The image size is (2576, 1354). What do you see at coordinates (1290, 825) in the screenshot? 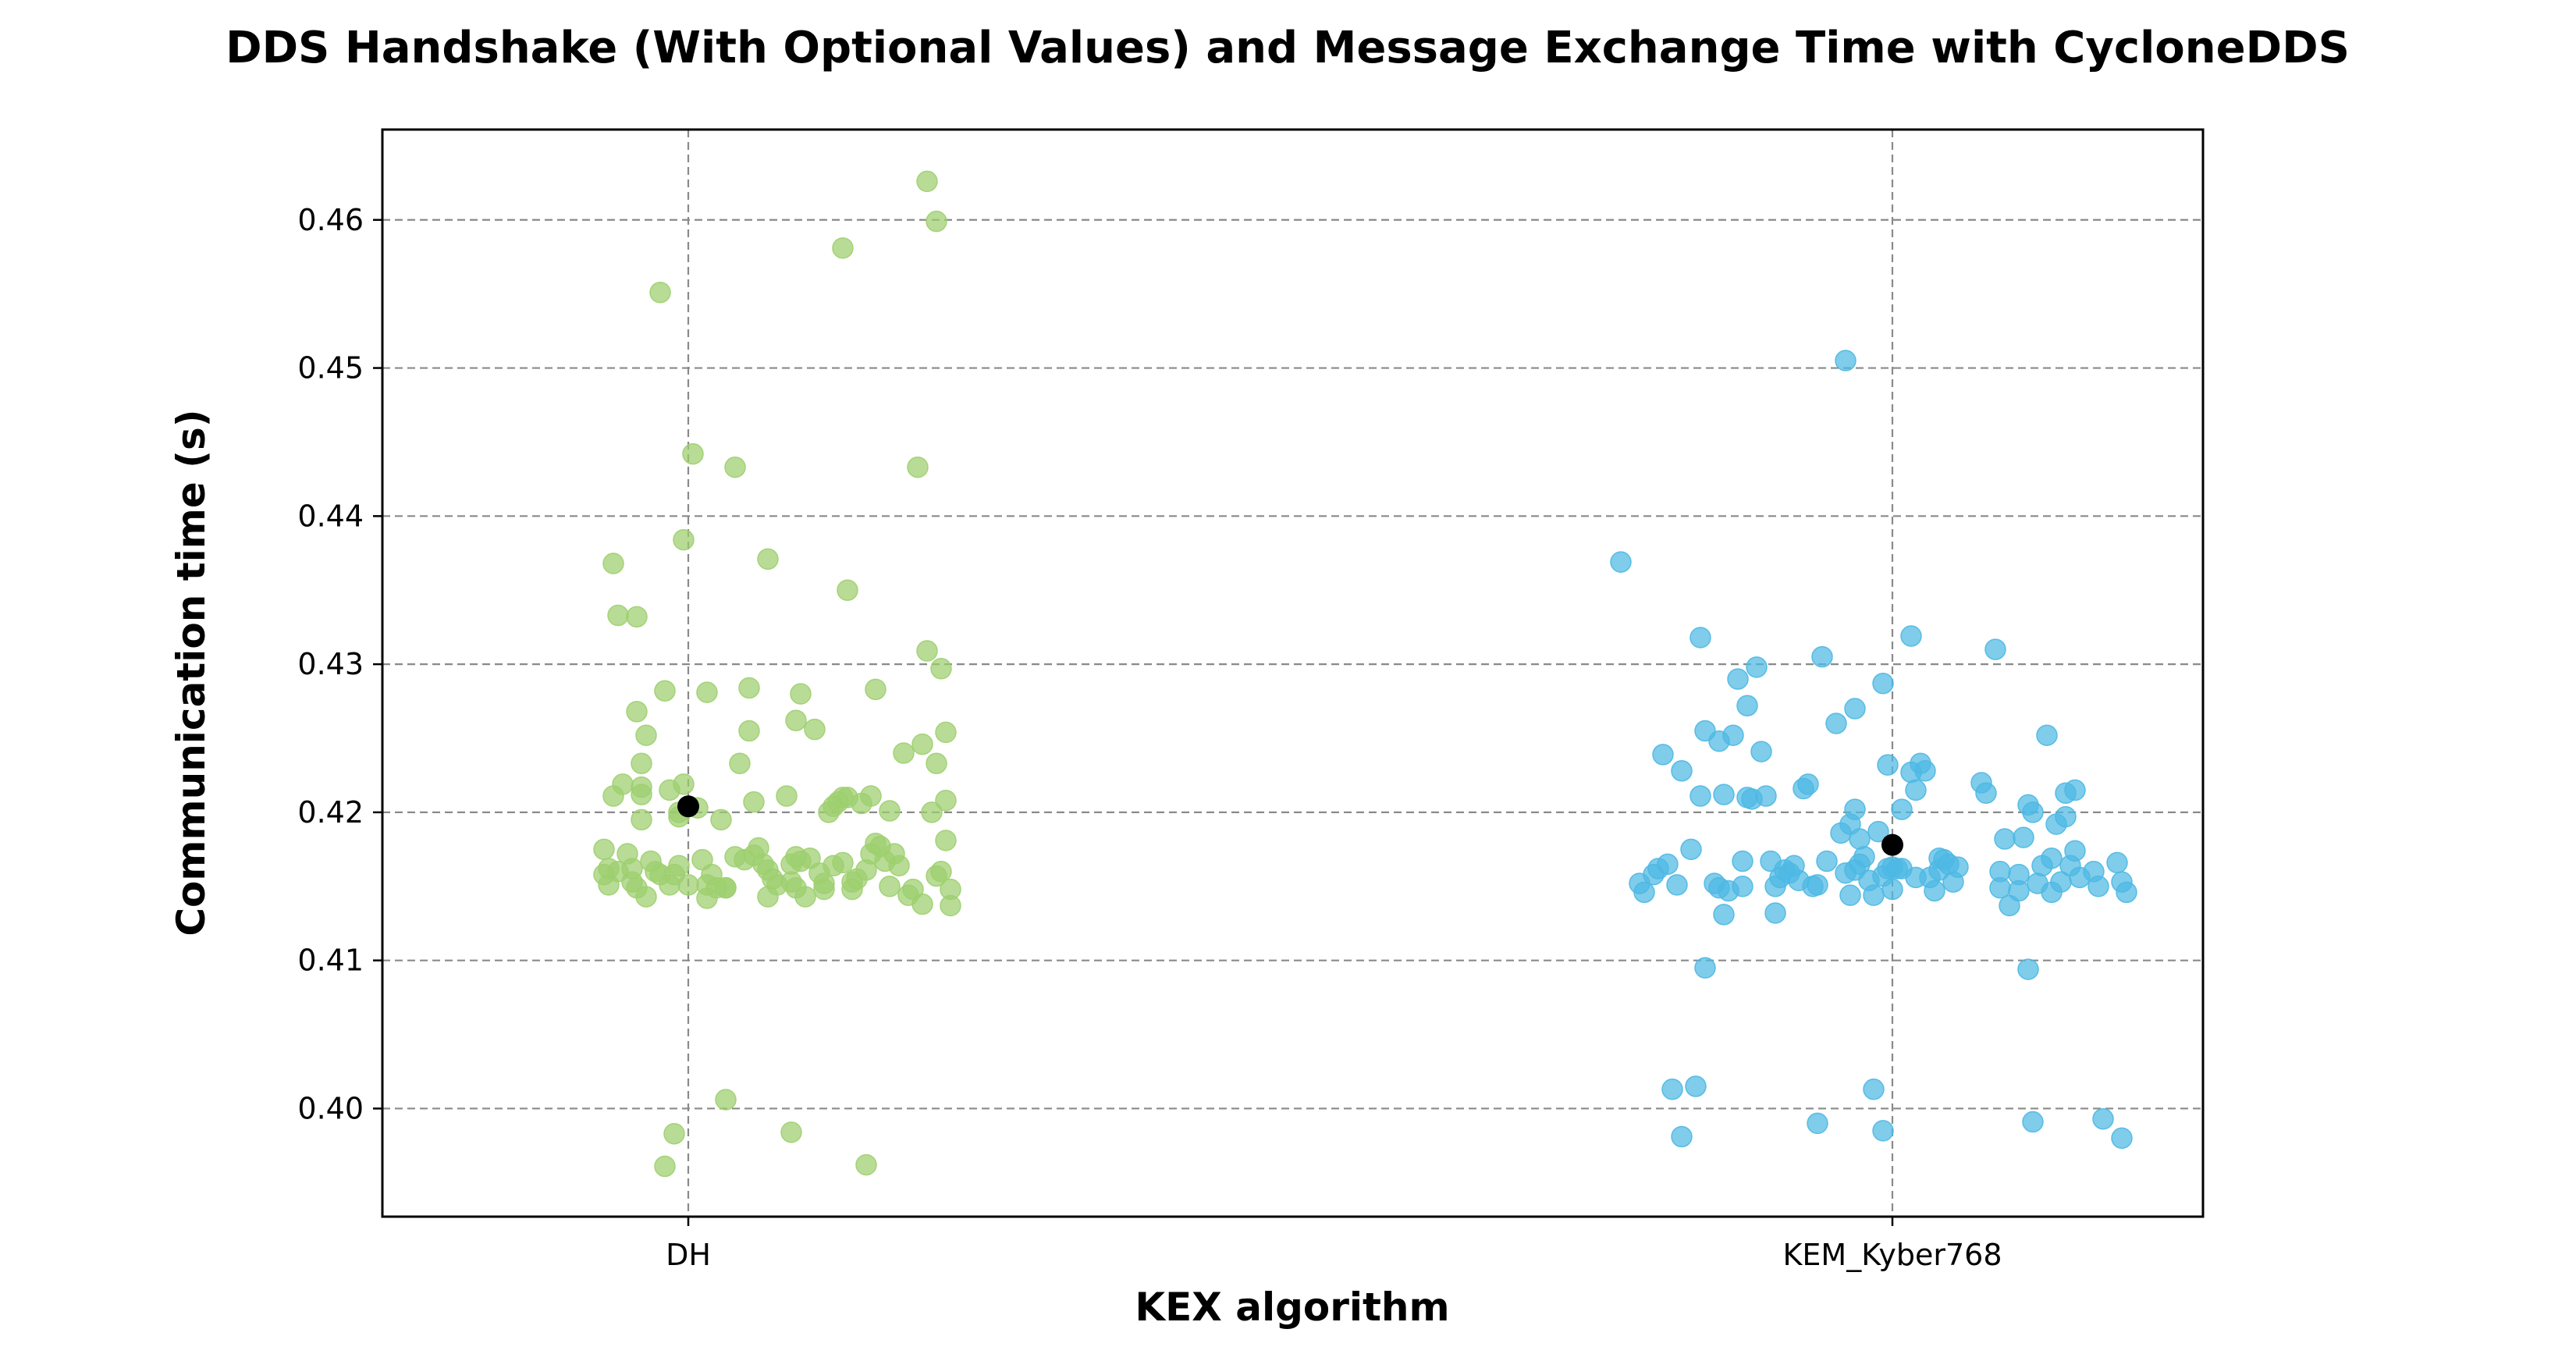
I see `mean-markers` at bounding box center [1290, 825].